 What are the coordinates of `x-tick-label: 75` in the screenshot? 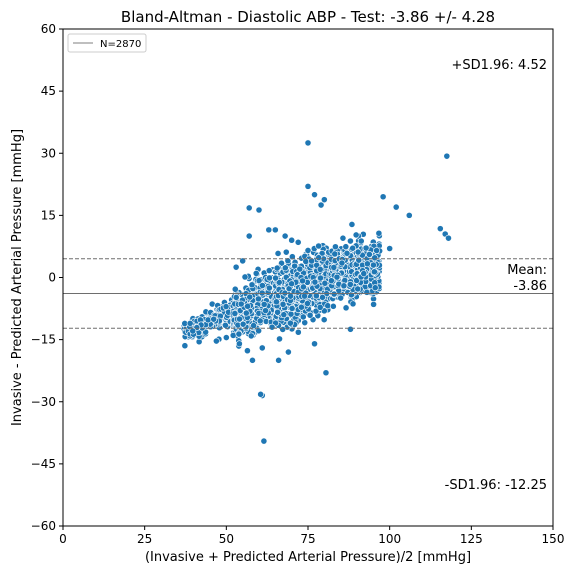 It's located at (307, 539).